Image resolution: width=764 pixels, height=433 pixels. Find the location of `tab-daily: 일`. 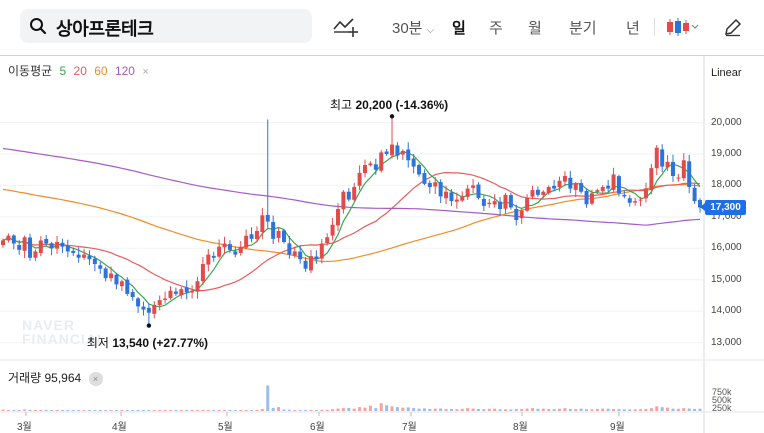

tab-daily: 일 is located at coordinates (459, 28).